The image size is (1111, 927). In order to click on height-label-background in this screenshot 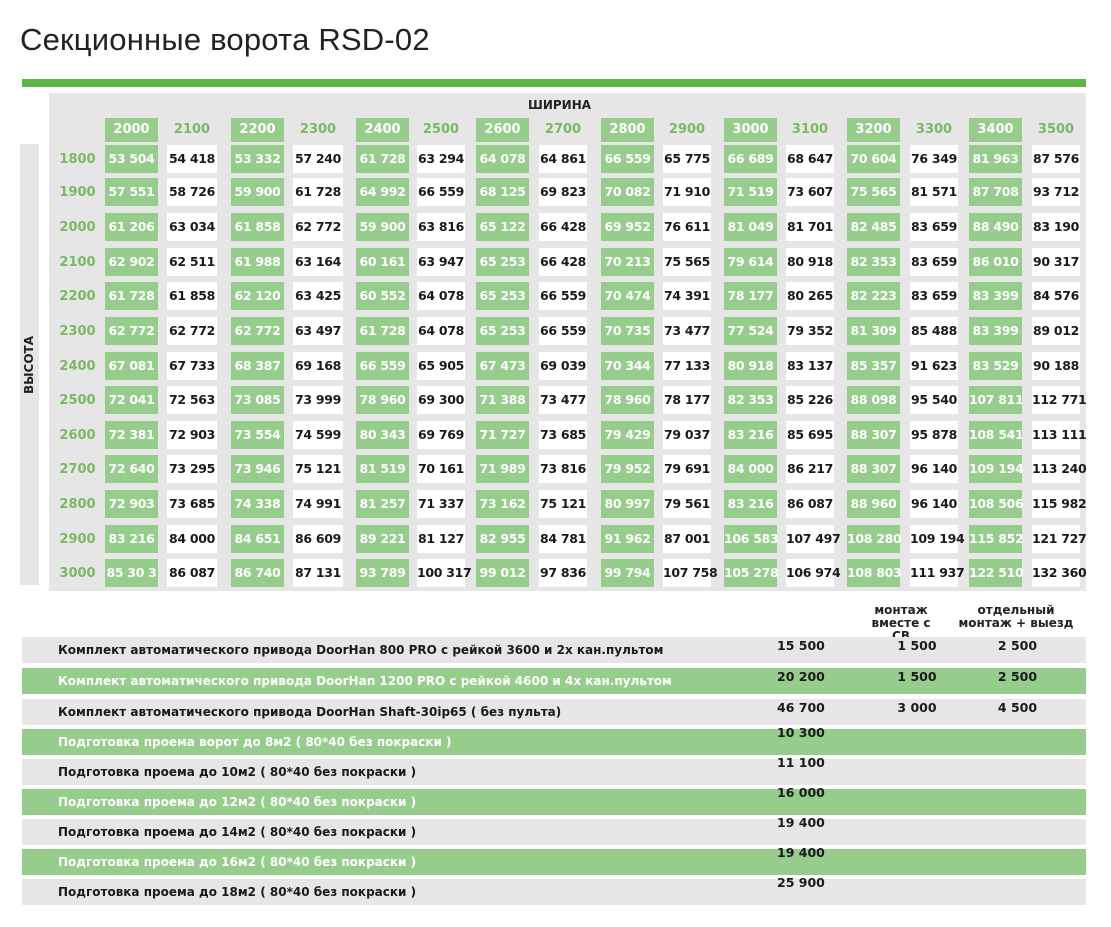, I will do `click(29, 364)`.